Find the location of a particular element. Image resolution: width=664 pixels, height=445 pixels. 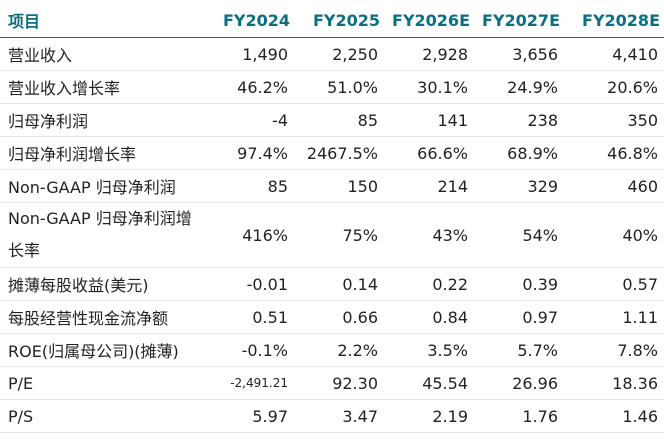

cell-value: 43% is located at coordinates (450, 235).